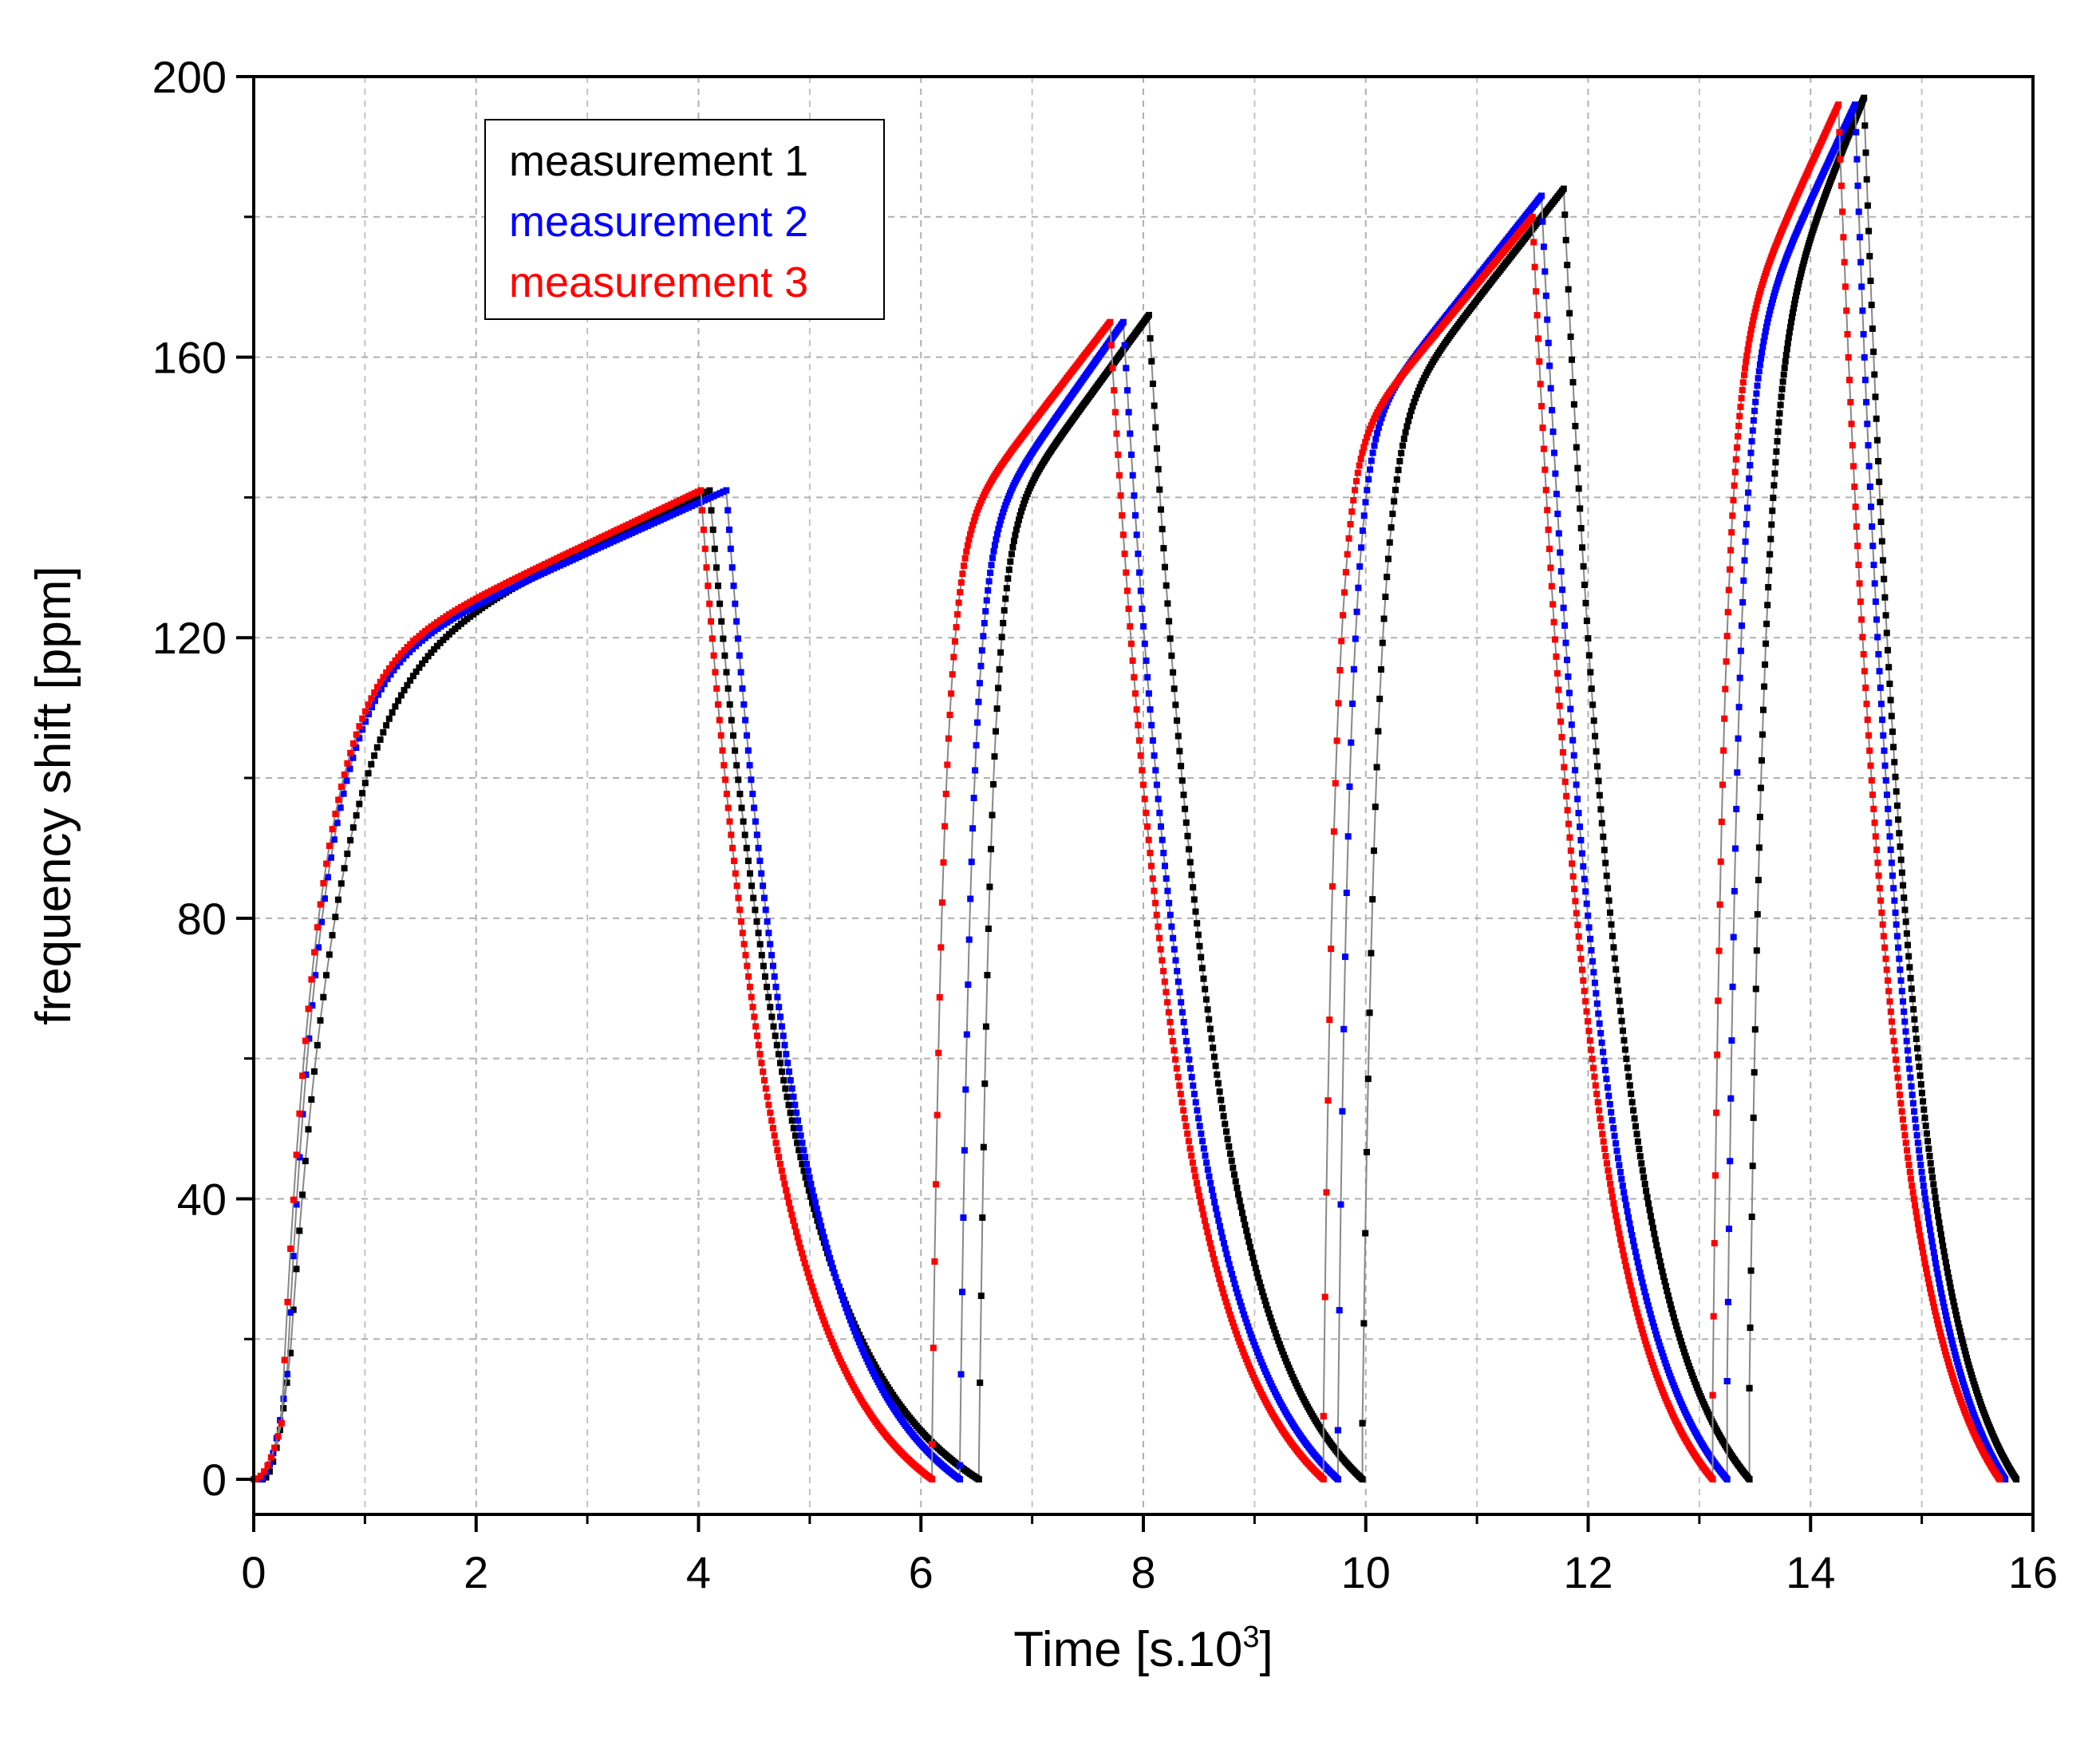 The image size is (2100, 1745). Describe the element at coordinates (1143, 1649) in the screenshot. I see `x-axis-title: Time [s.103]` at that location.